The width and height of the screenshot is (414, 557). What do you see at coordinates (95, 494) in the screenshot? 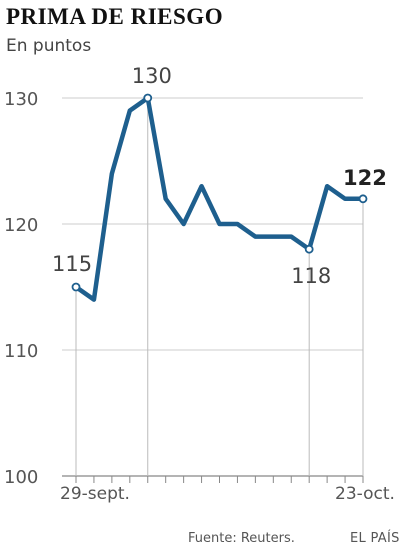
I see `x-tick-label: 29-sept.` at bounding box center [95, 494].